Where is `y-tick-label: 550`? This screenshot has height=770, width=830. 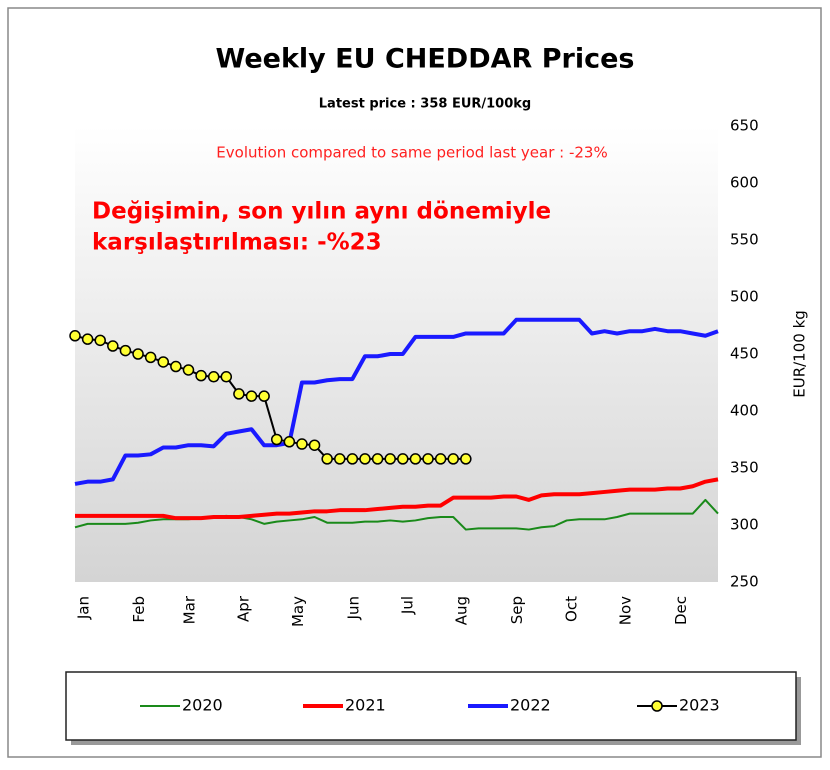
y-tick-label: 550 is located at coordinates (744, 240).